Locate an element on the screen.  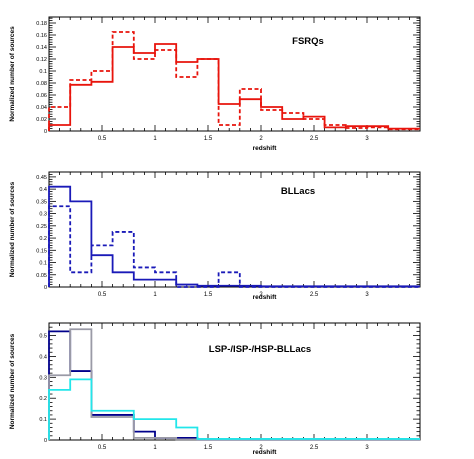
y-tick-label: 0.25 is located at coordinates (41, 227).